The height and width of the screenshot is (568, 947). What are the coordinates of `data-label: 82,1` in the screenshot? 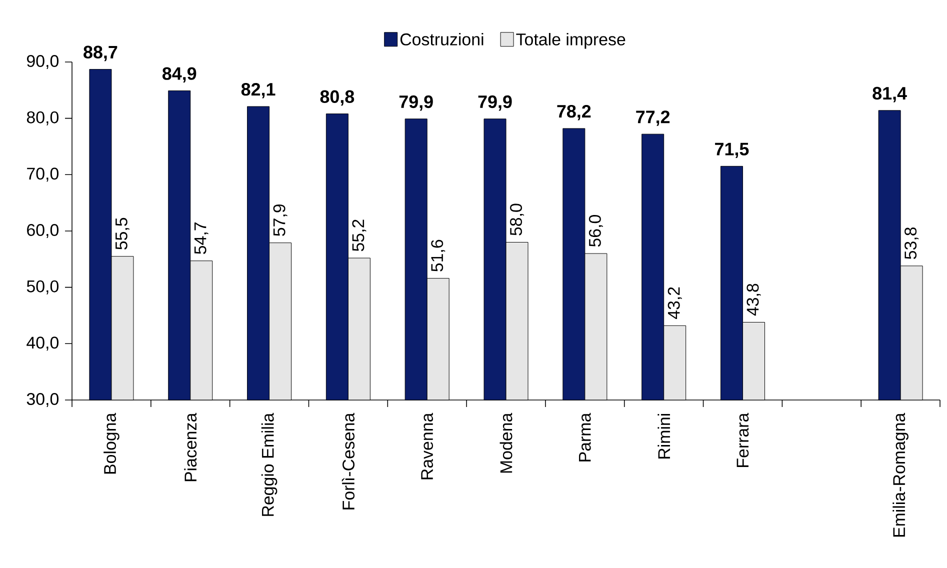 It's located at (258, 90).